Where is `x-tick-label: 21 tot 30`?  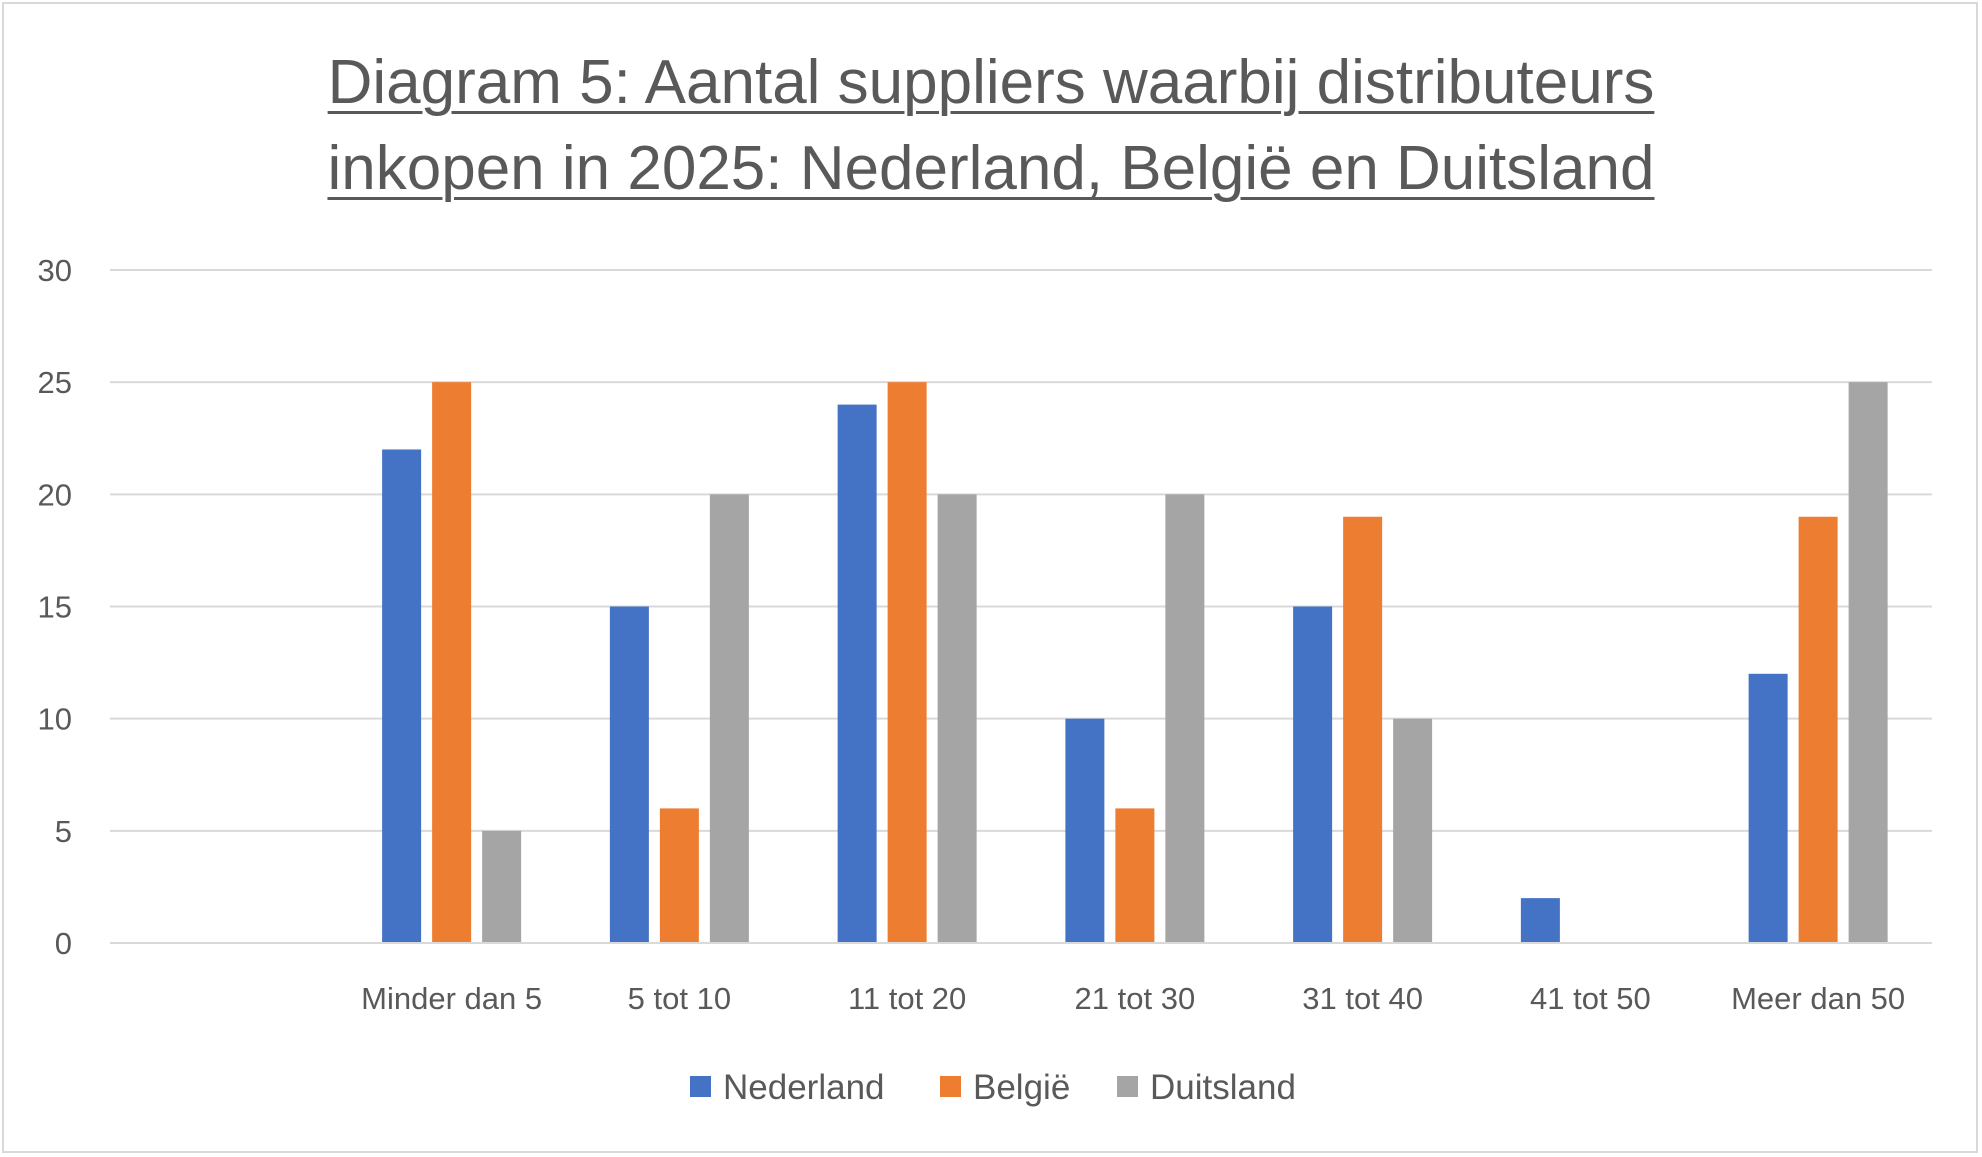 x-tick-label: 21 tot 30 is located at coordinates (1135, 998).